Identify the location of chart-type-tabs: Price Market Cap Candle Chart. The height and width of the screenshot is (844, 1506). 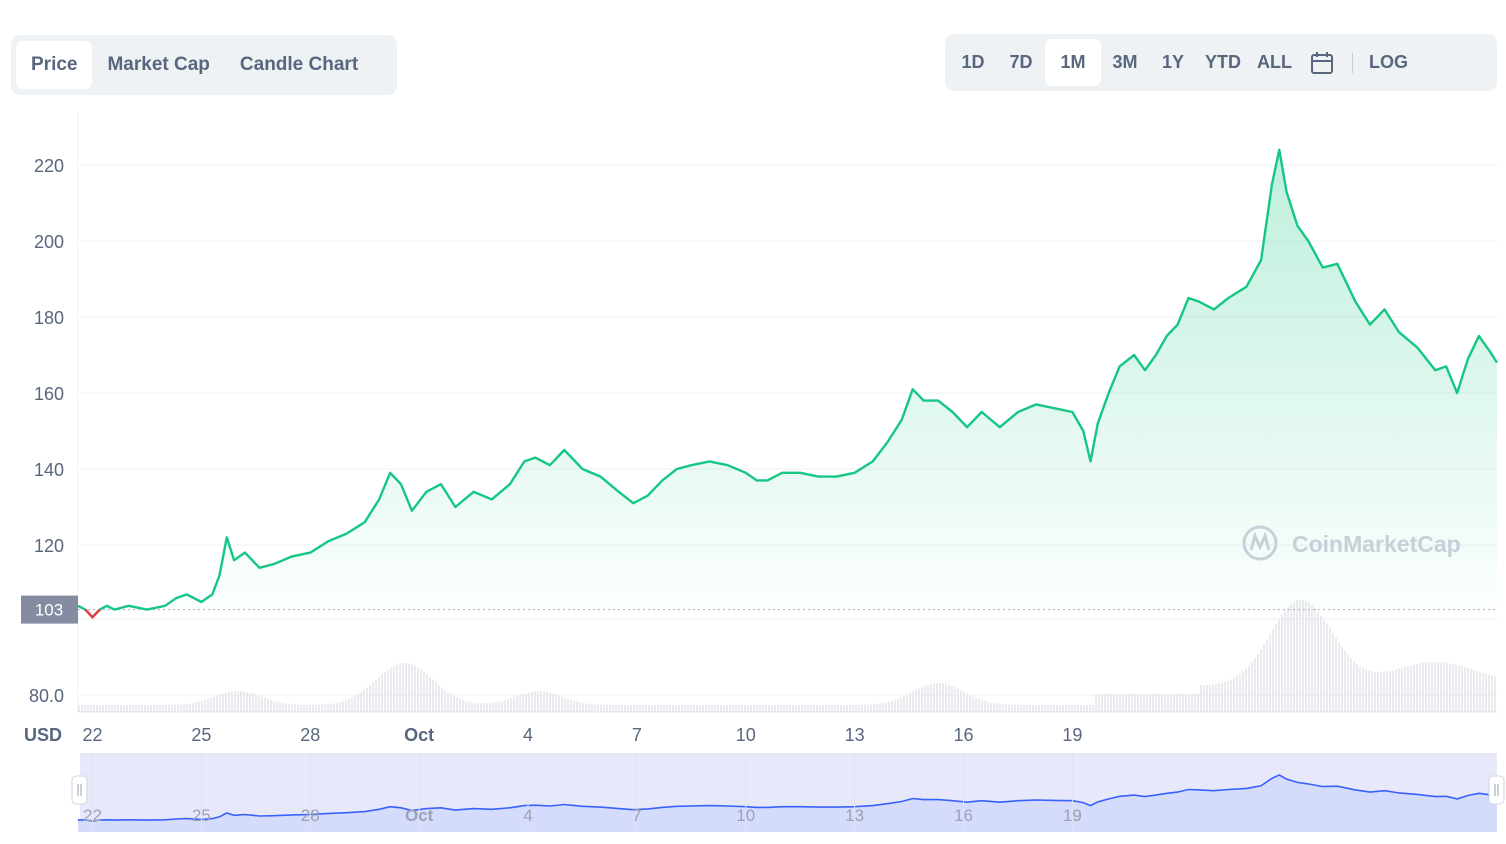
(204, 65).